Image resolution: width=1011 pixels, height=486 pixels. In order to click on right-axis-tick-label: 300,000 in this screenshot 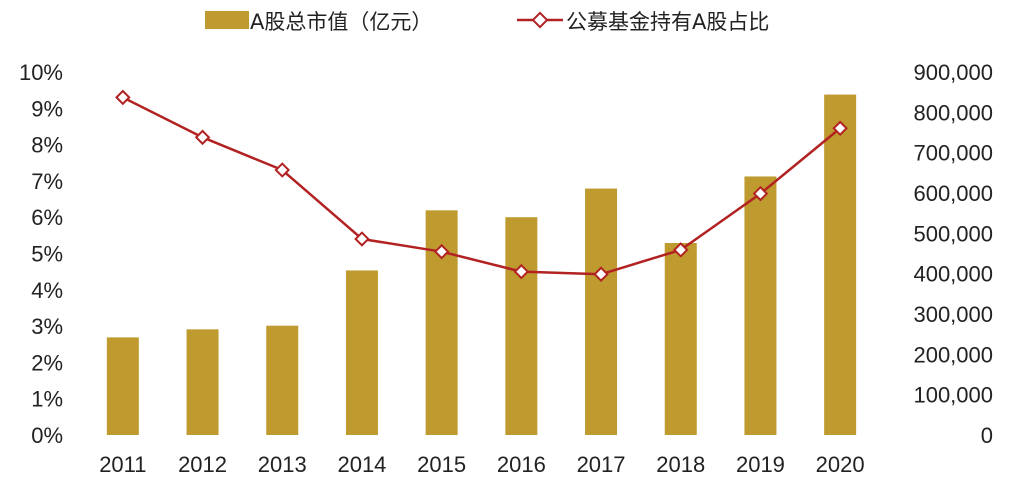, I will do `click(953, 314)`.